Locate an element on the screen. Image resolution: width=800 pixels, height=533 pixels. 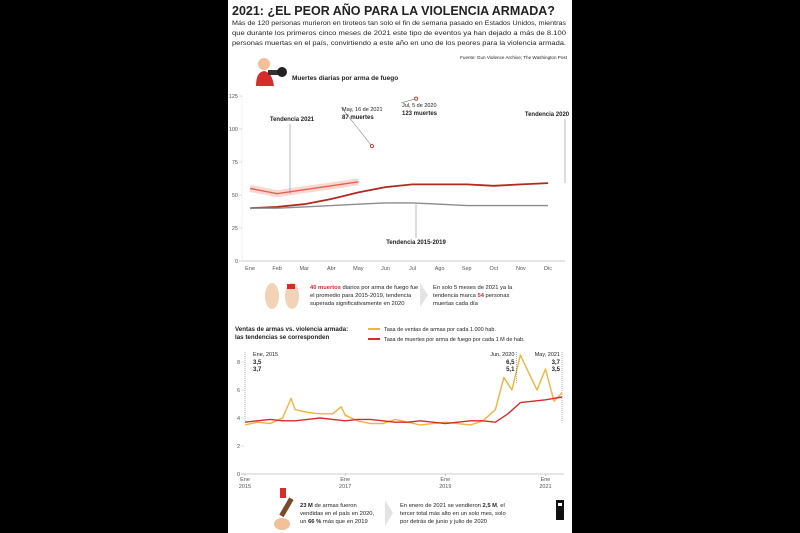
y-tick-label: 75 is located at coordinates (235, 163).